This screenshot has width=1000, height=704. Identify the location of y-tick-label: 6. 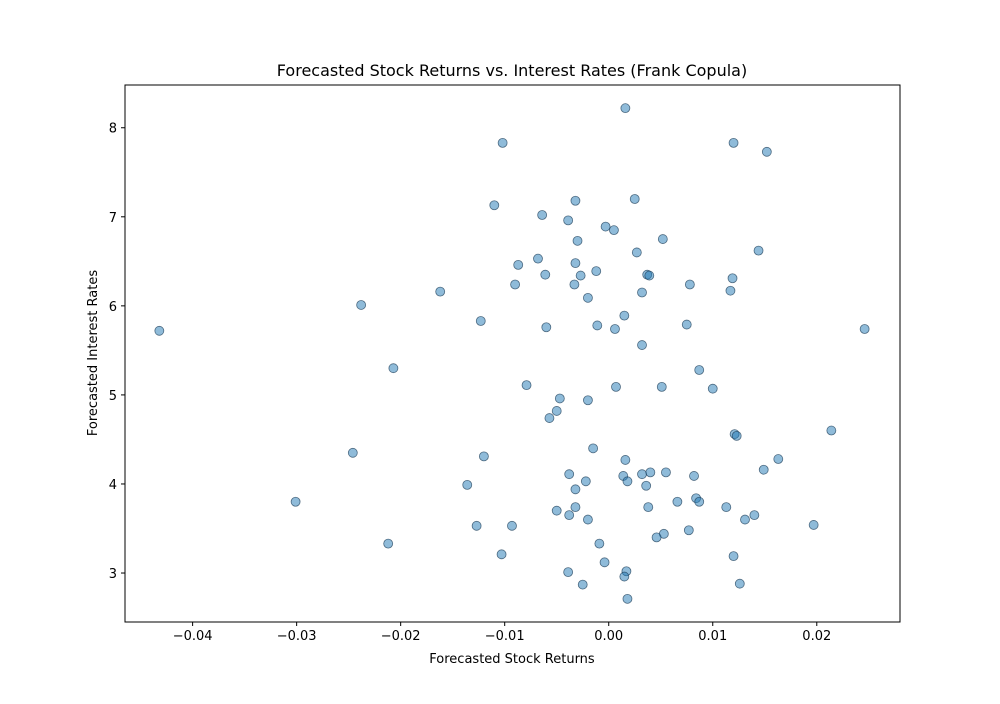
(113, 307).